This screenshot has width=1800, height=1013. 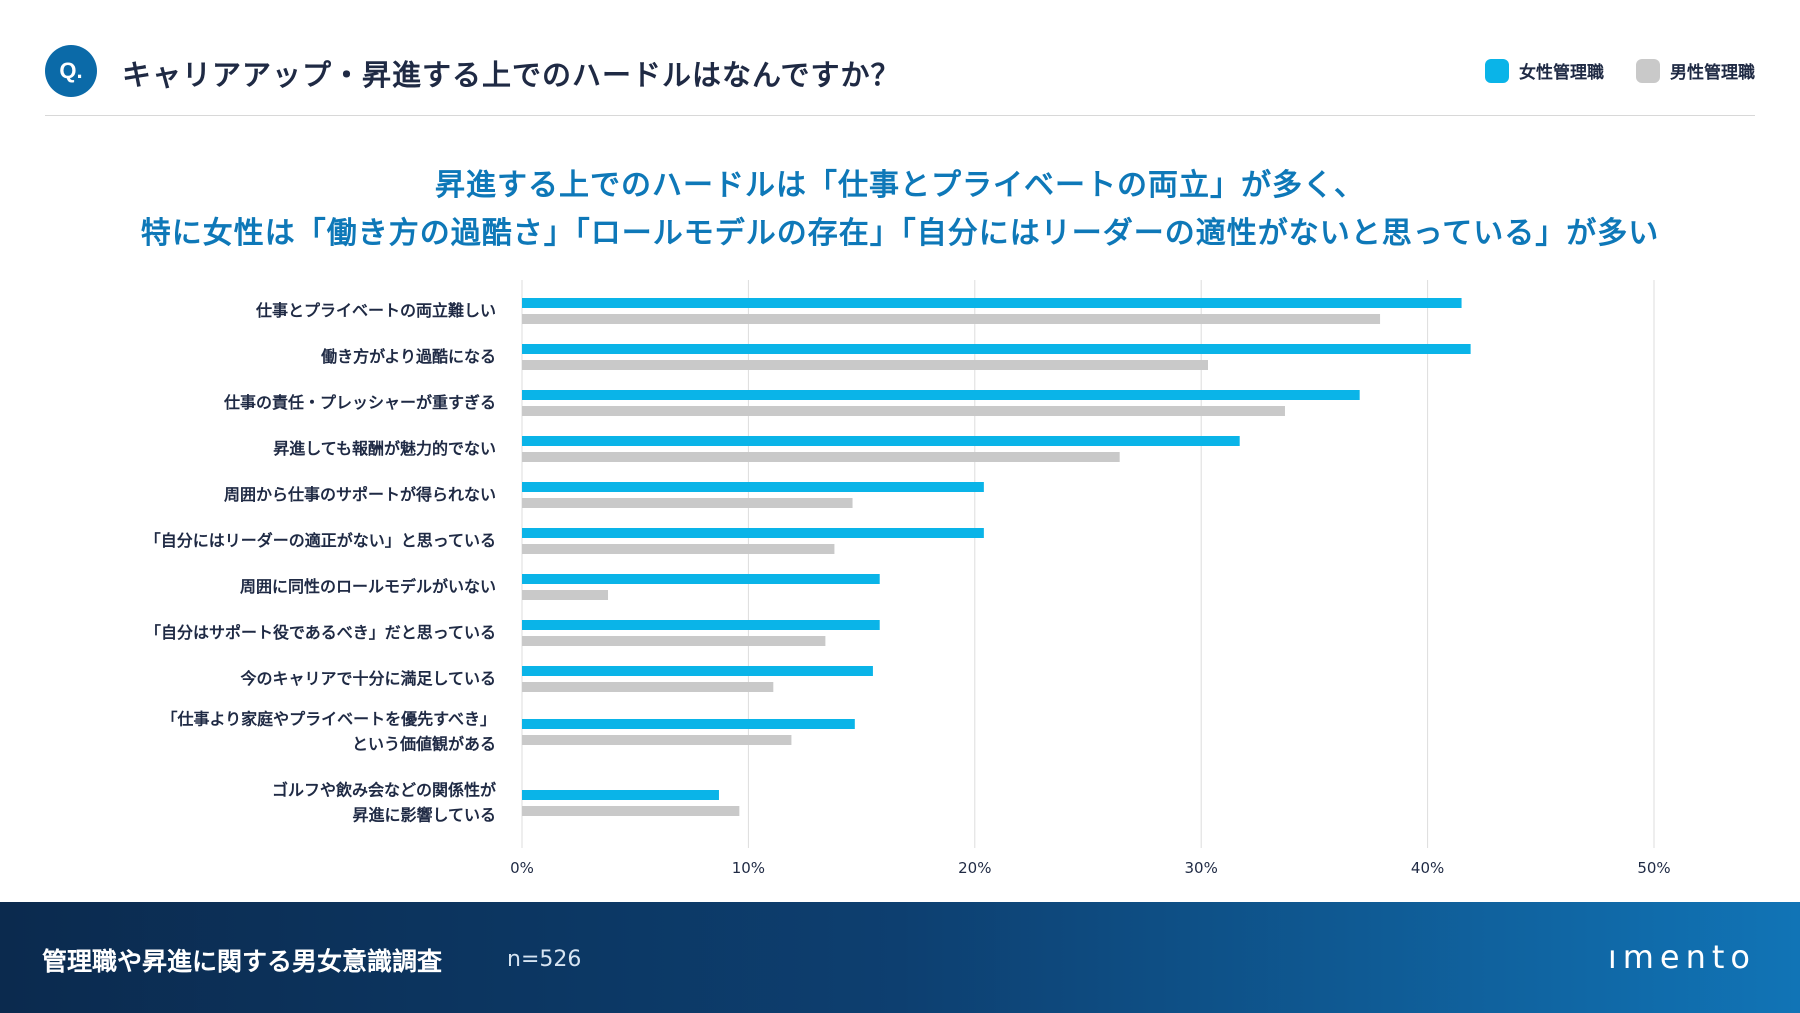 I want to click on legend-swatch-female, so click(x=1497, y=70).